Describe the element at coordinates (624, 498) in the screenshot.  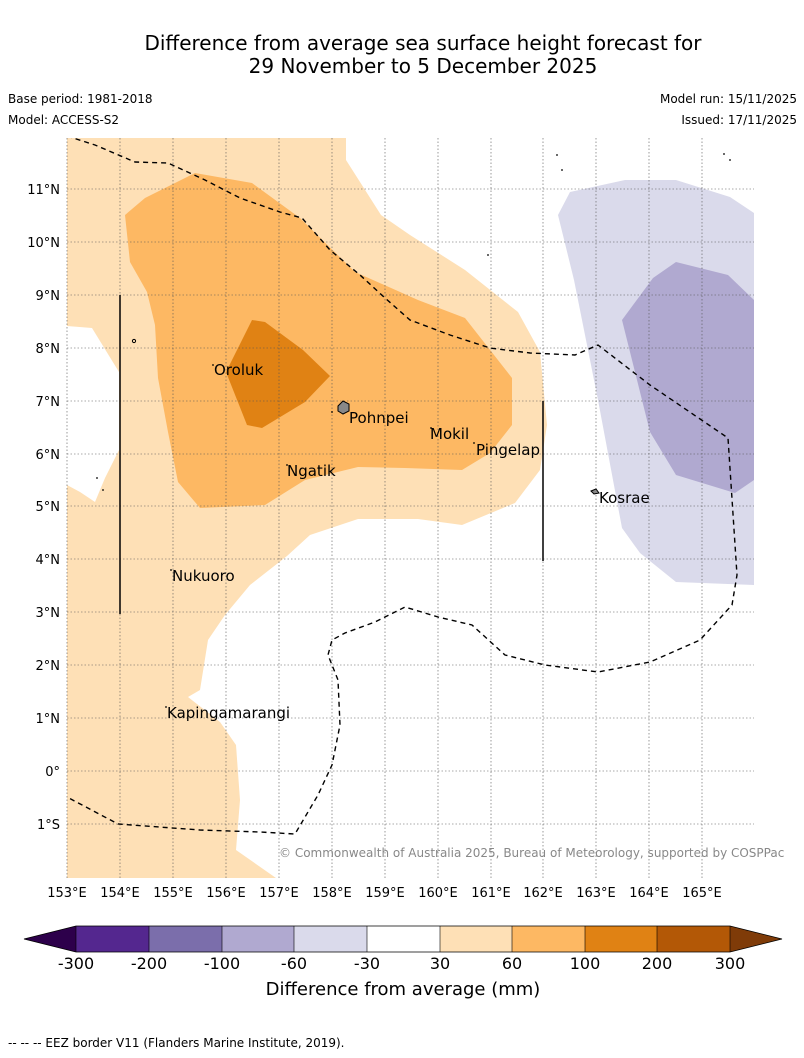
I see `place-label-kosrae: Kosrae` at that location.